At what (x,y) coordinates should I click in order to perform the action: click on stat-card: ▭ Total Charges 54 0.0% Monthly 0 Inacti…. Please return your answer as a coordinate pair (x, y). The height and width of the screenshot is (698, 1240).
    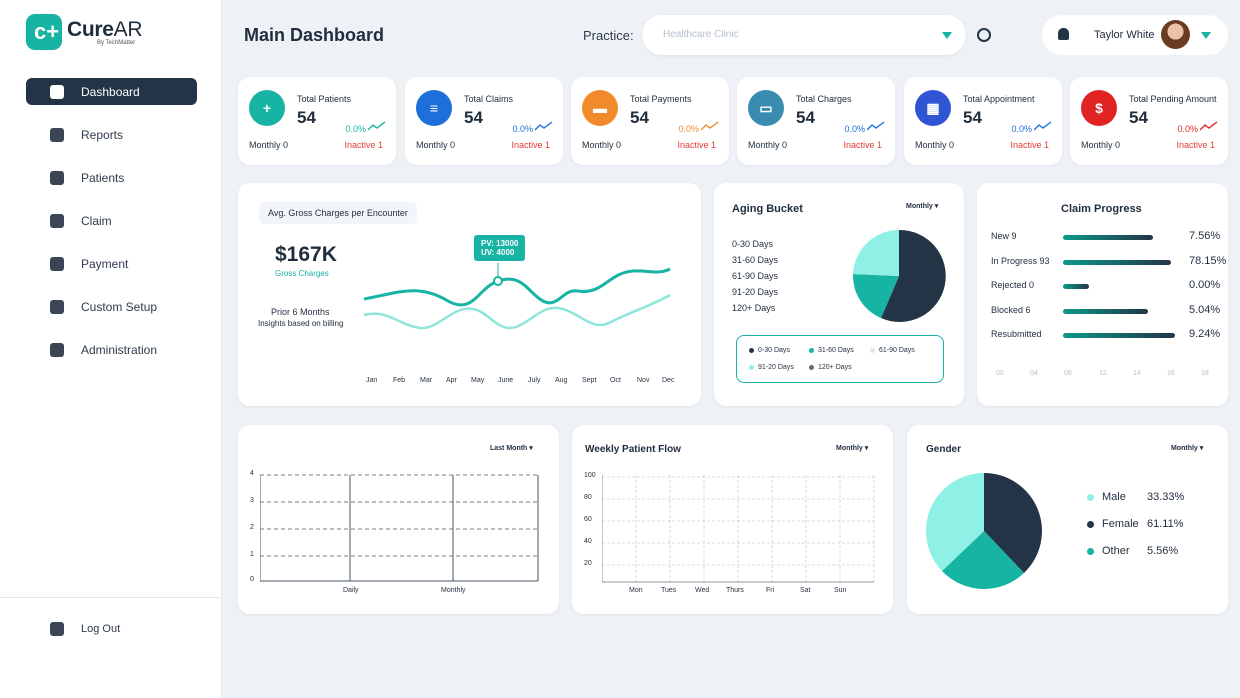
    Looking at the image, I should click on (816, 121).